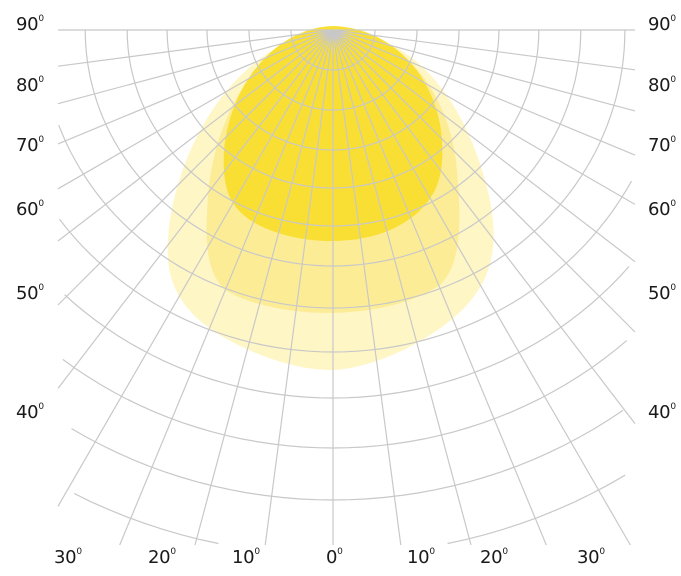 The width and height of the screenshot is (681, 576). Describe the element at coordinates (30, 24) in the screenshot. I see `left-label-90: 900` at that location.